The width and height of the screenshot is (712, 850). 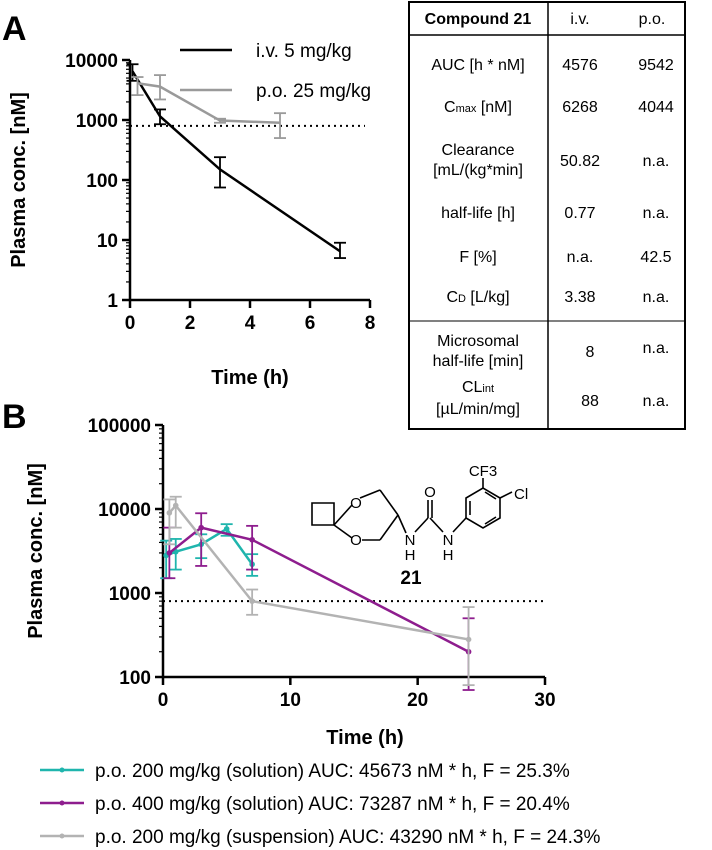 I want to click on atom-cf3: CF3, so click(x=483, y=471).